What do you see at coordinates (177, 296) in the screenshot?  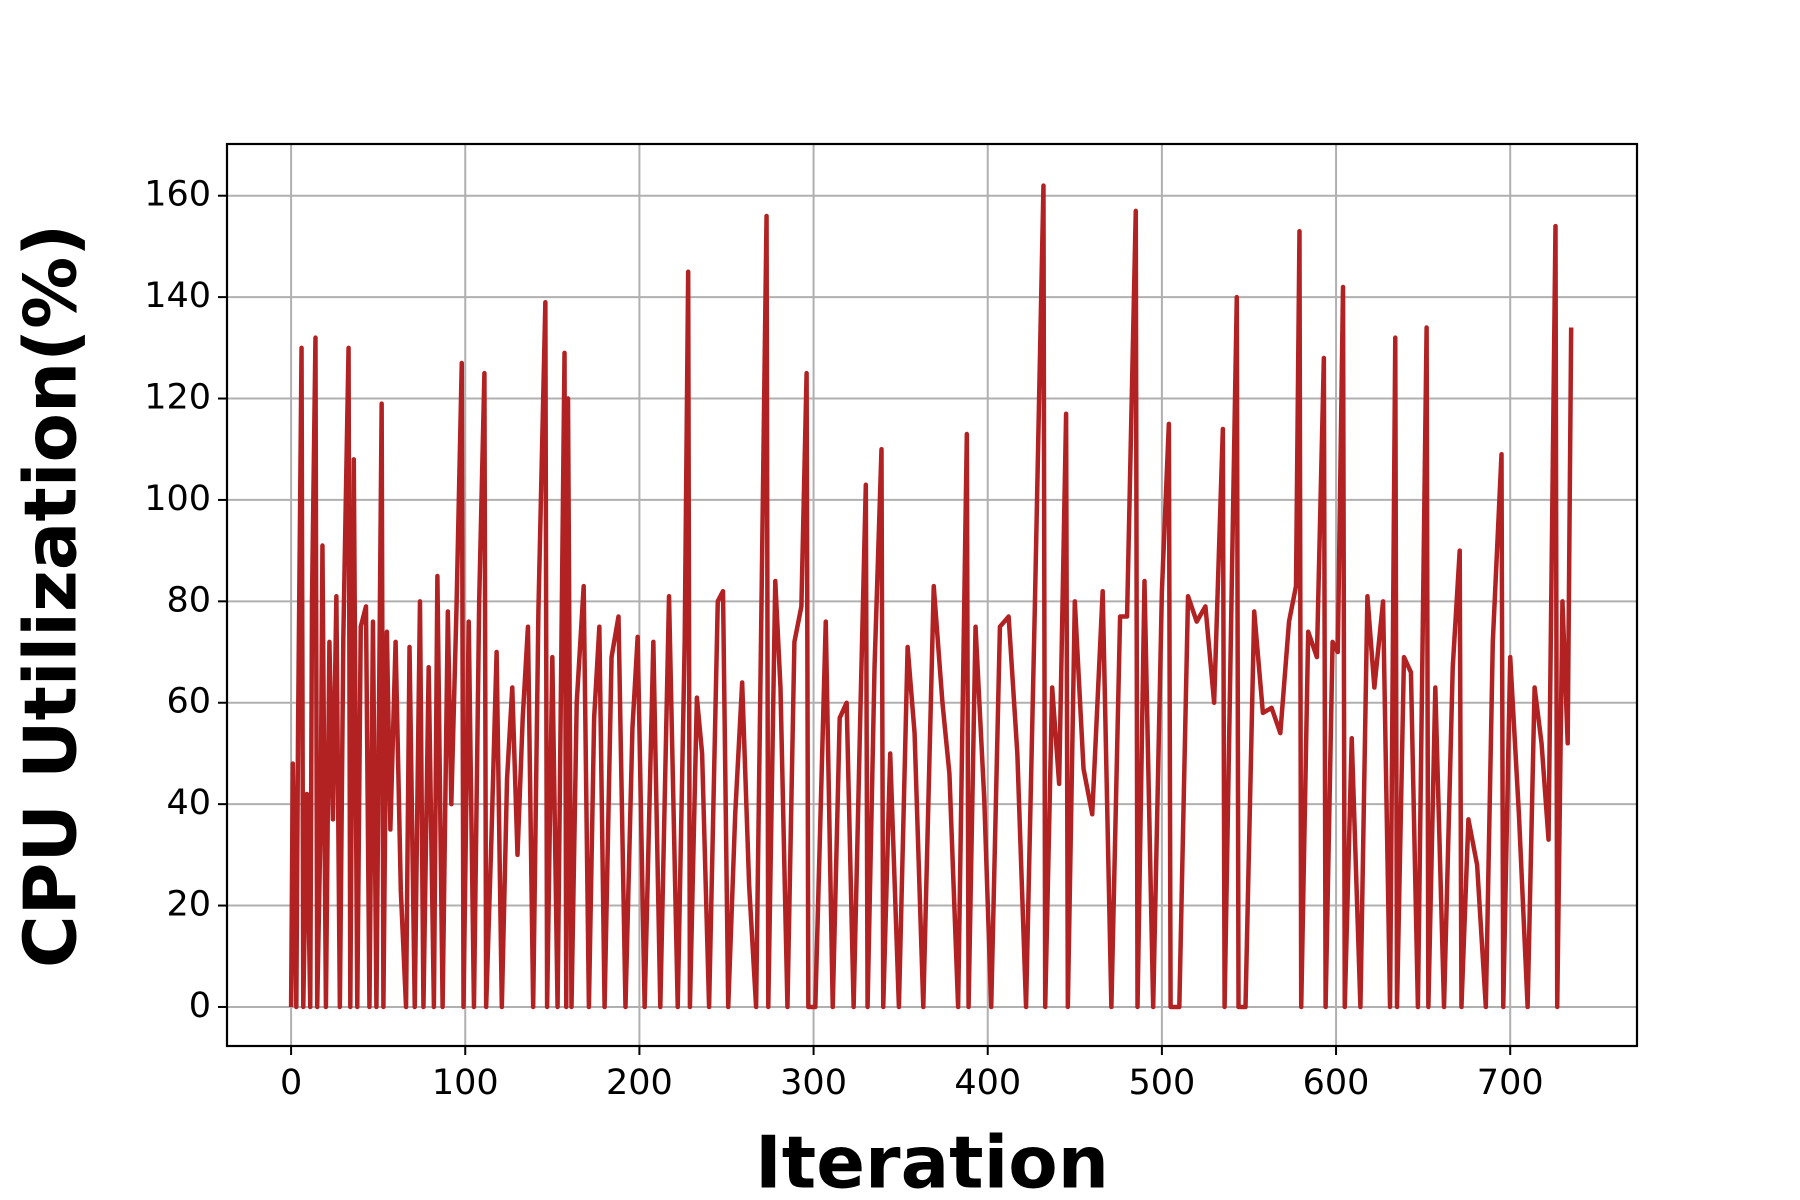 I see `y-tick-label: 140` at bounding box center [177, 296].